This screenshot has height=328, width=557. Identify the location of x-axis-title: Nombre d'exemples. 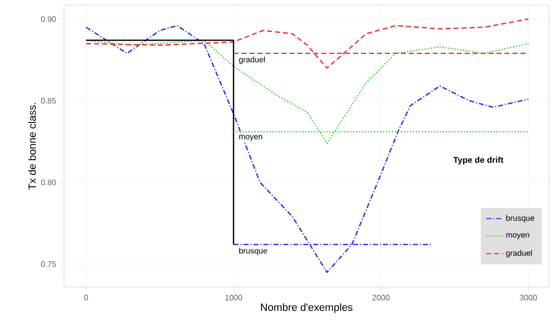
(306, 308).